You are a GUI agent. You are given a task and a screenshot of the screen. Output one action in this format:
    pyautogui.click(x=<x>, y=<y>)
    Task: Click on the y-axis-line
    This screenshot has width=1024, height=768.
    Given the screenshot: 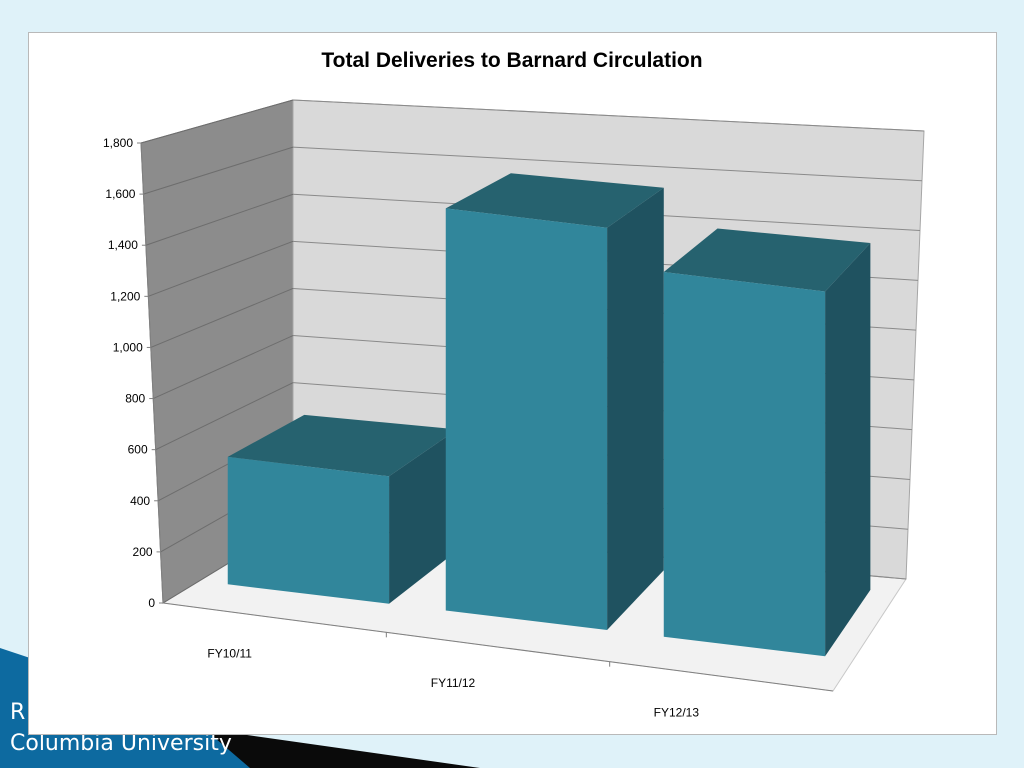 What is the action you would take?
    pyautogui.click(x=152, y=373)
    